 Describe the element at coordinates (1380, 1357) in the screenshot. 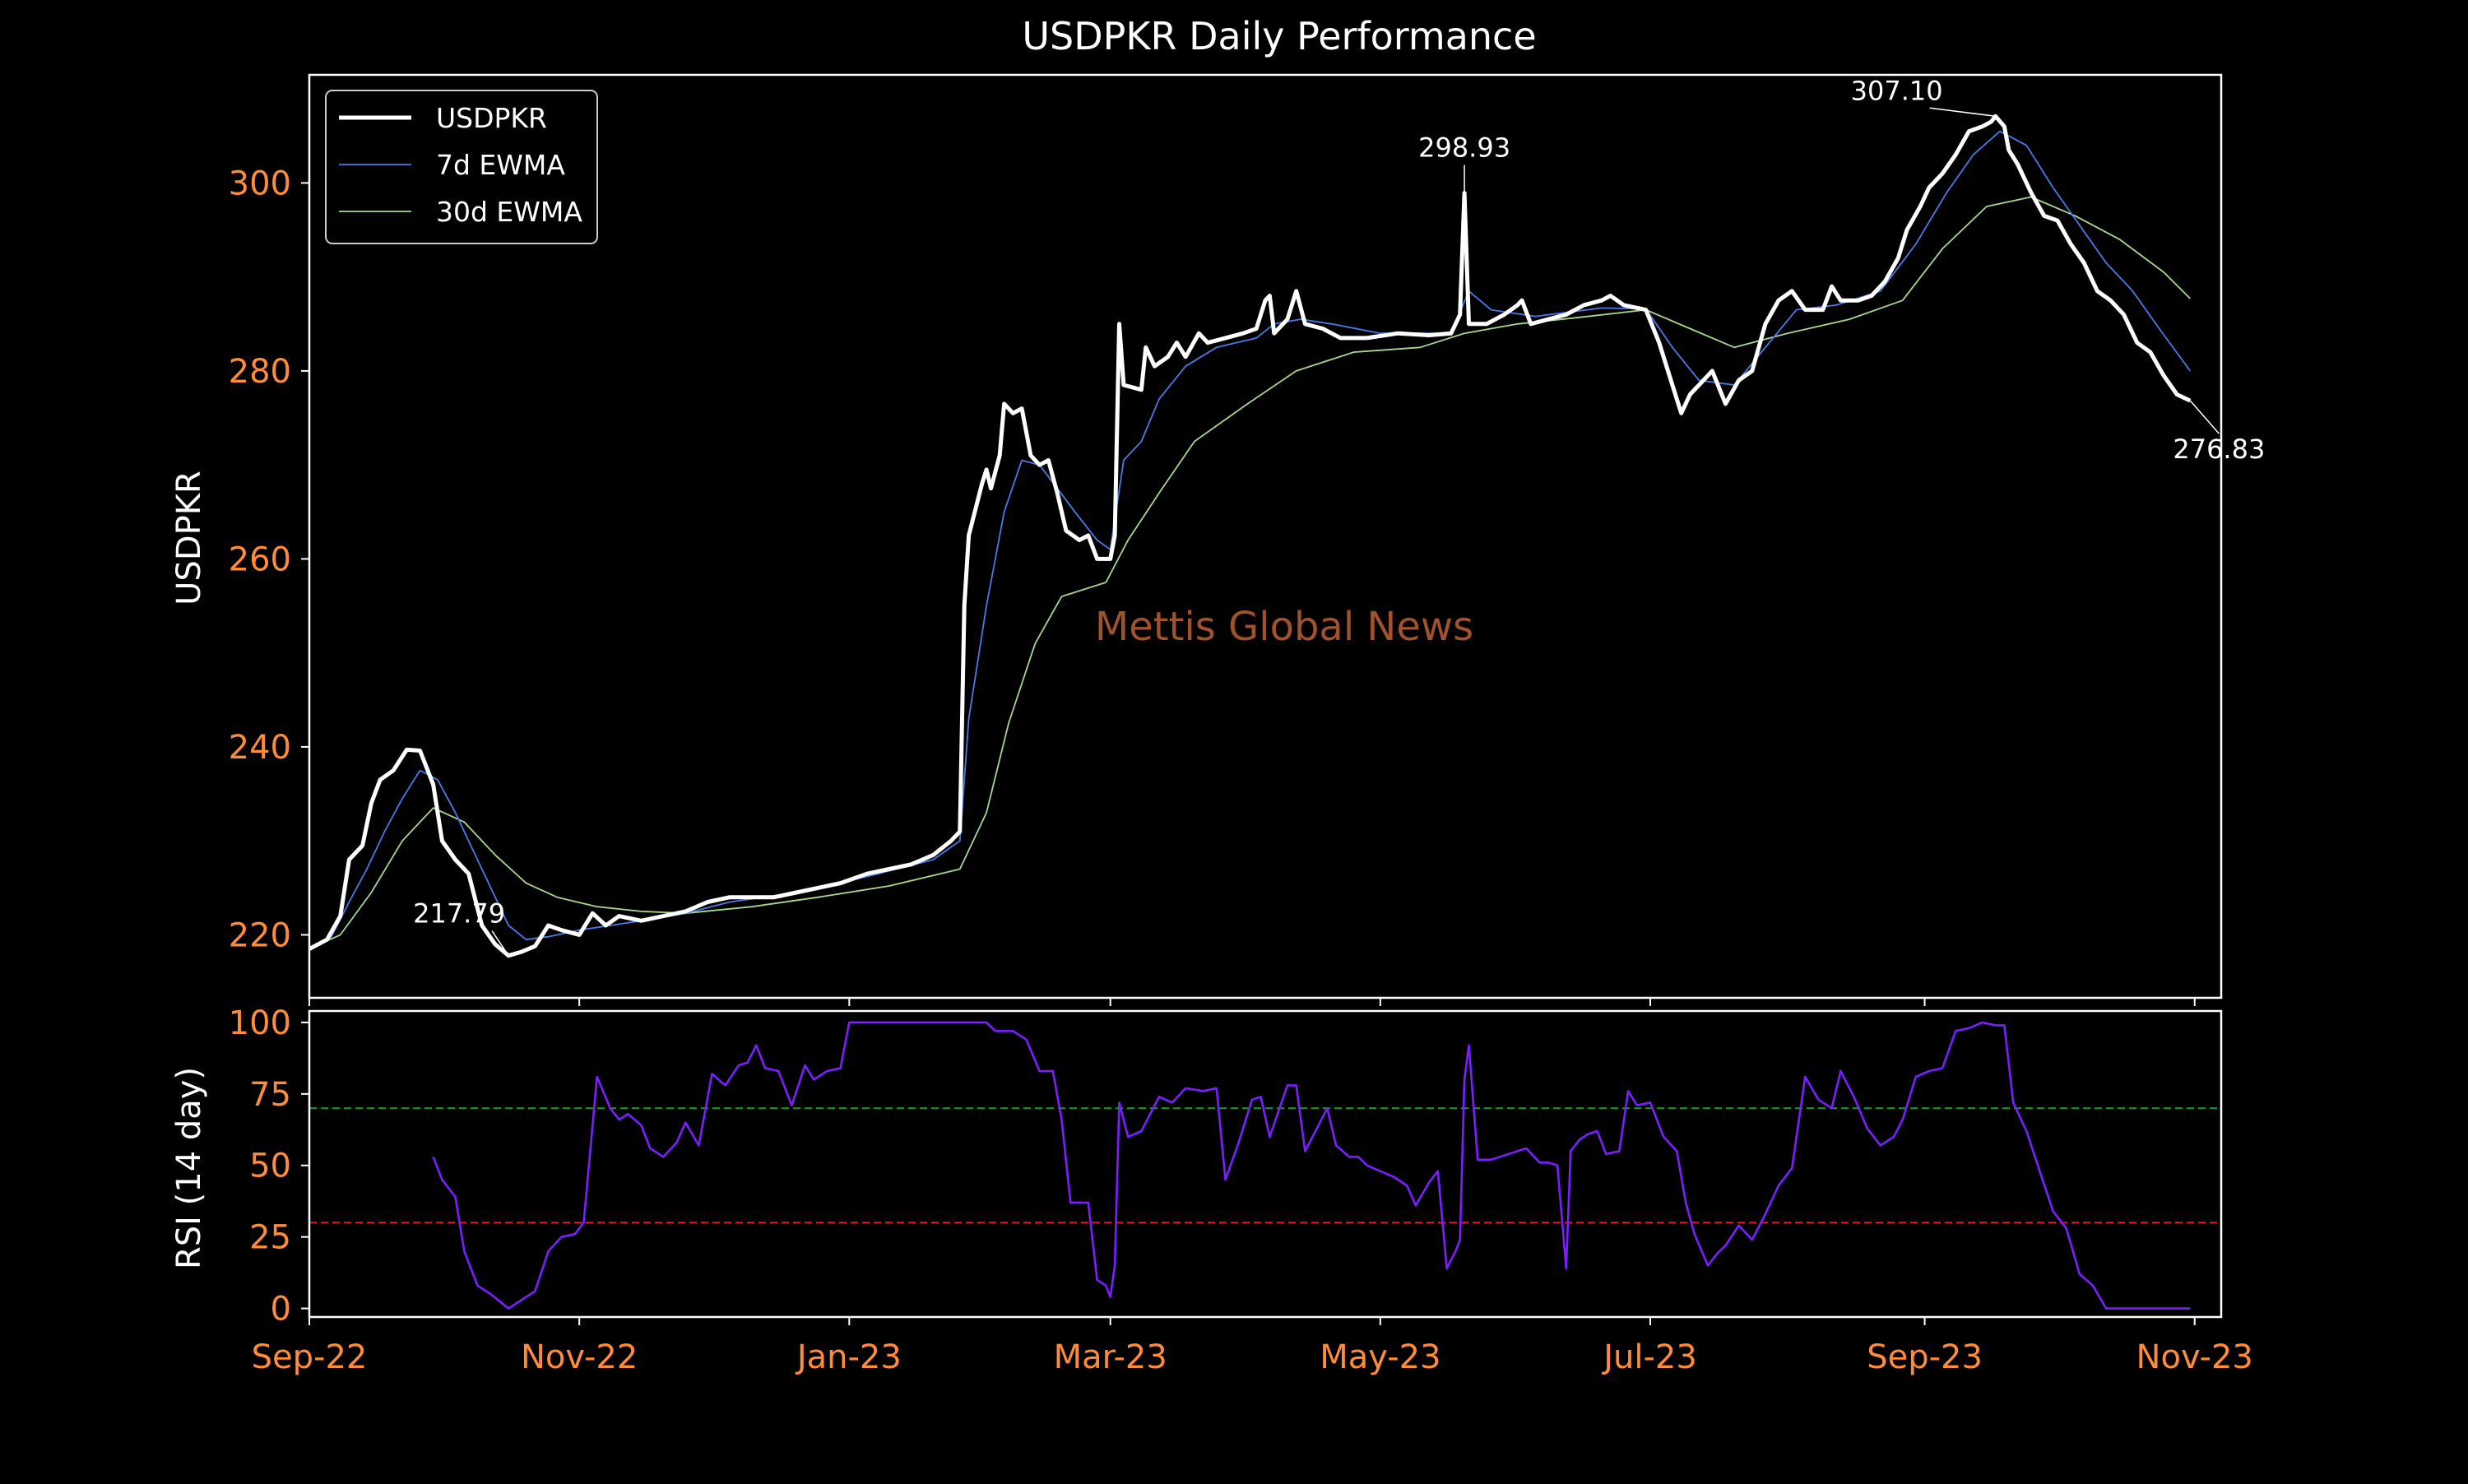

I see `x-tick-label: May-23` at that location.